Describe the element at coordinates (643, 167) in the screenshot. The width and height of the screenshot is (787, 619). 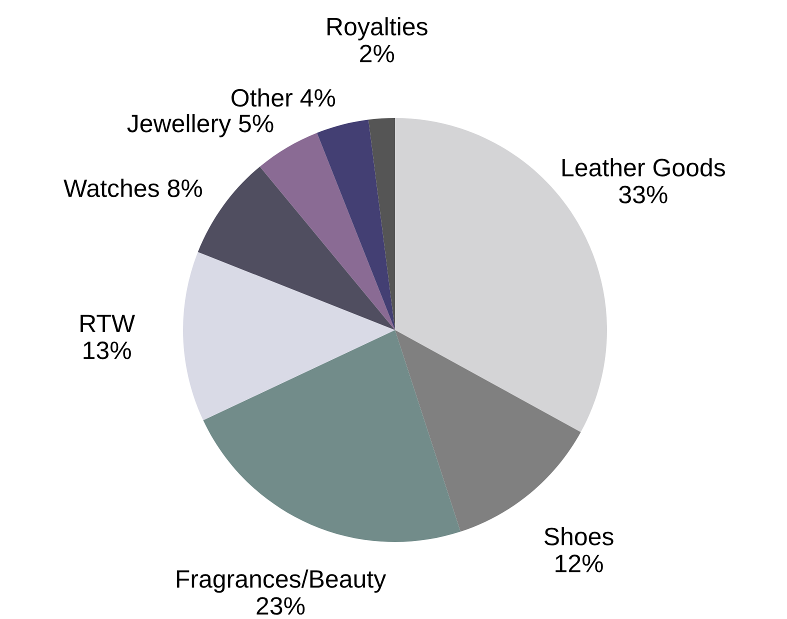
I see `slice-label: Leather Goods` at that location.